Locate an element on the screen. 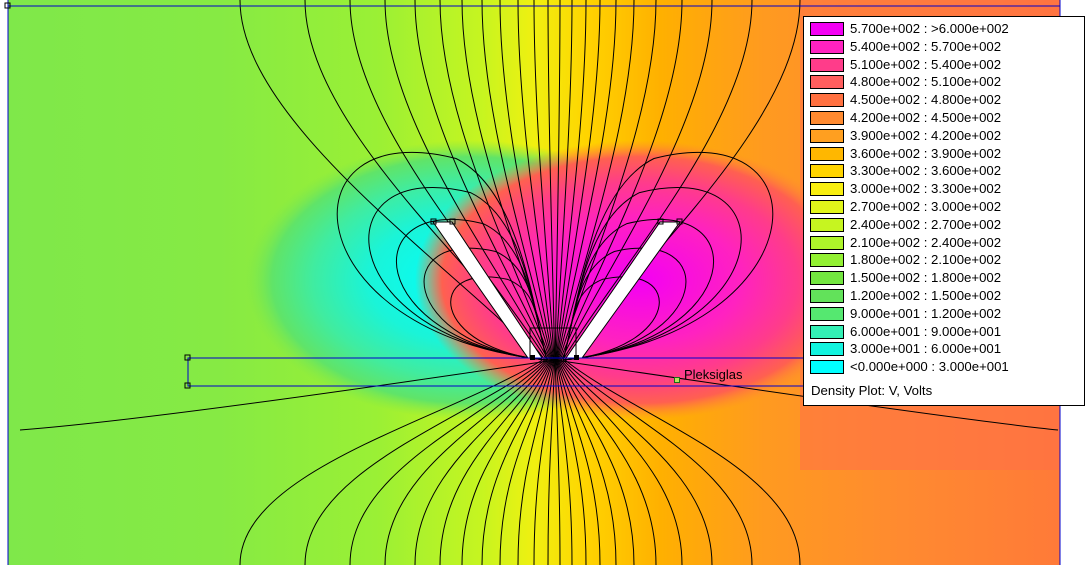 The height and width of the screenshot is (565, 1088). legend-item: 3.600e+002 : 3.900e+002 is located at coordinates (945, 154).